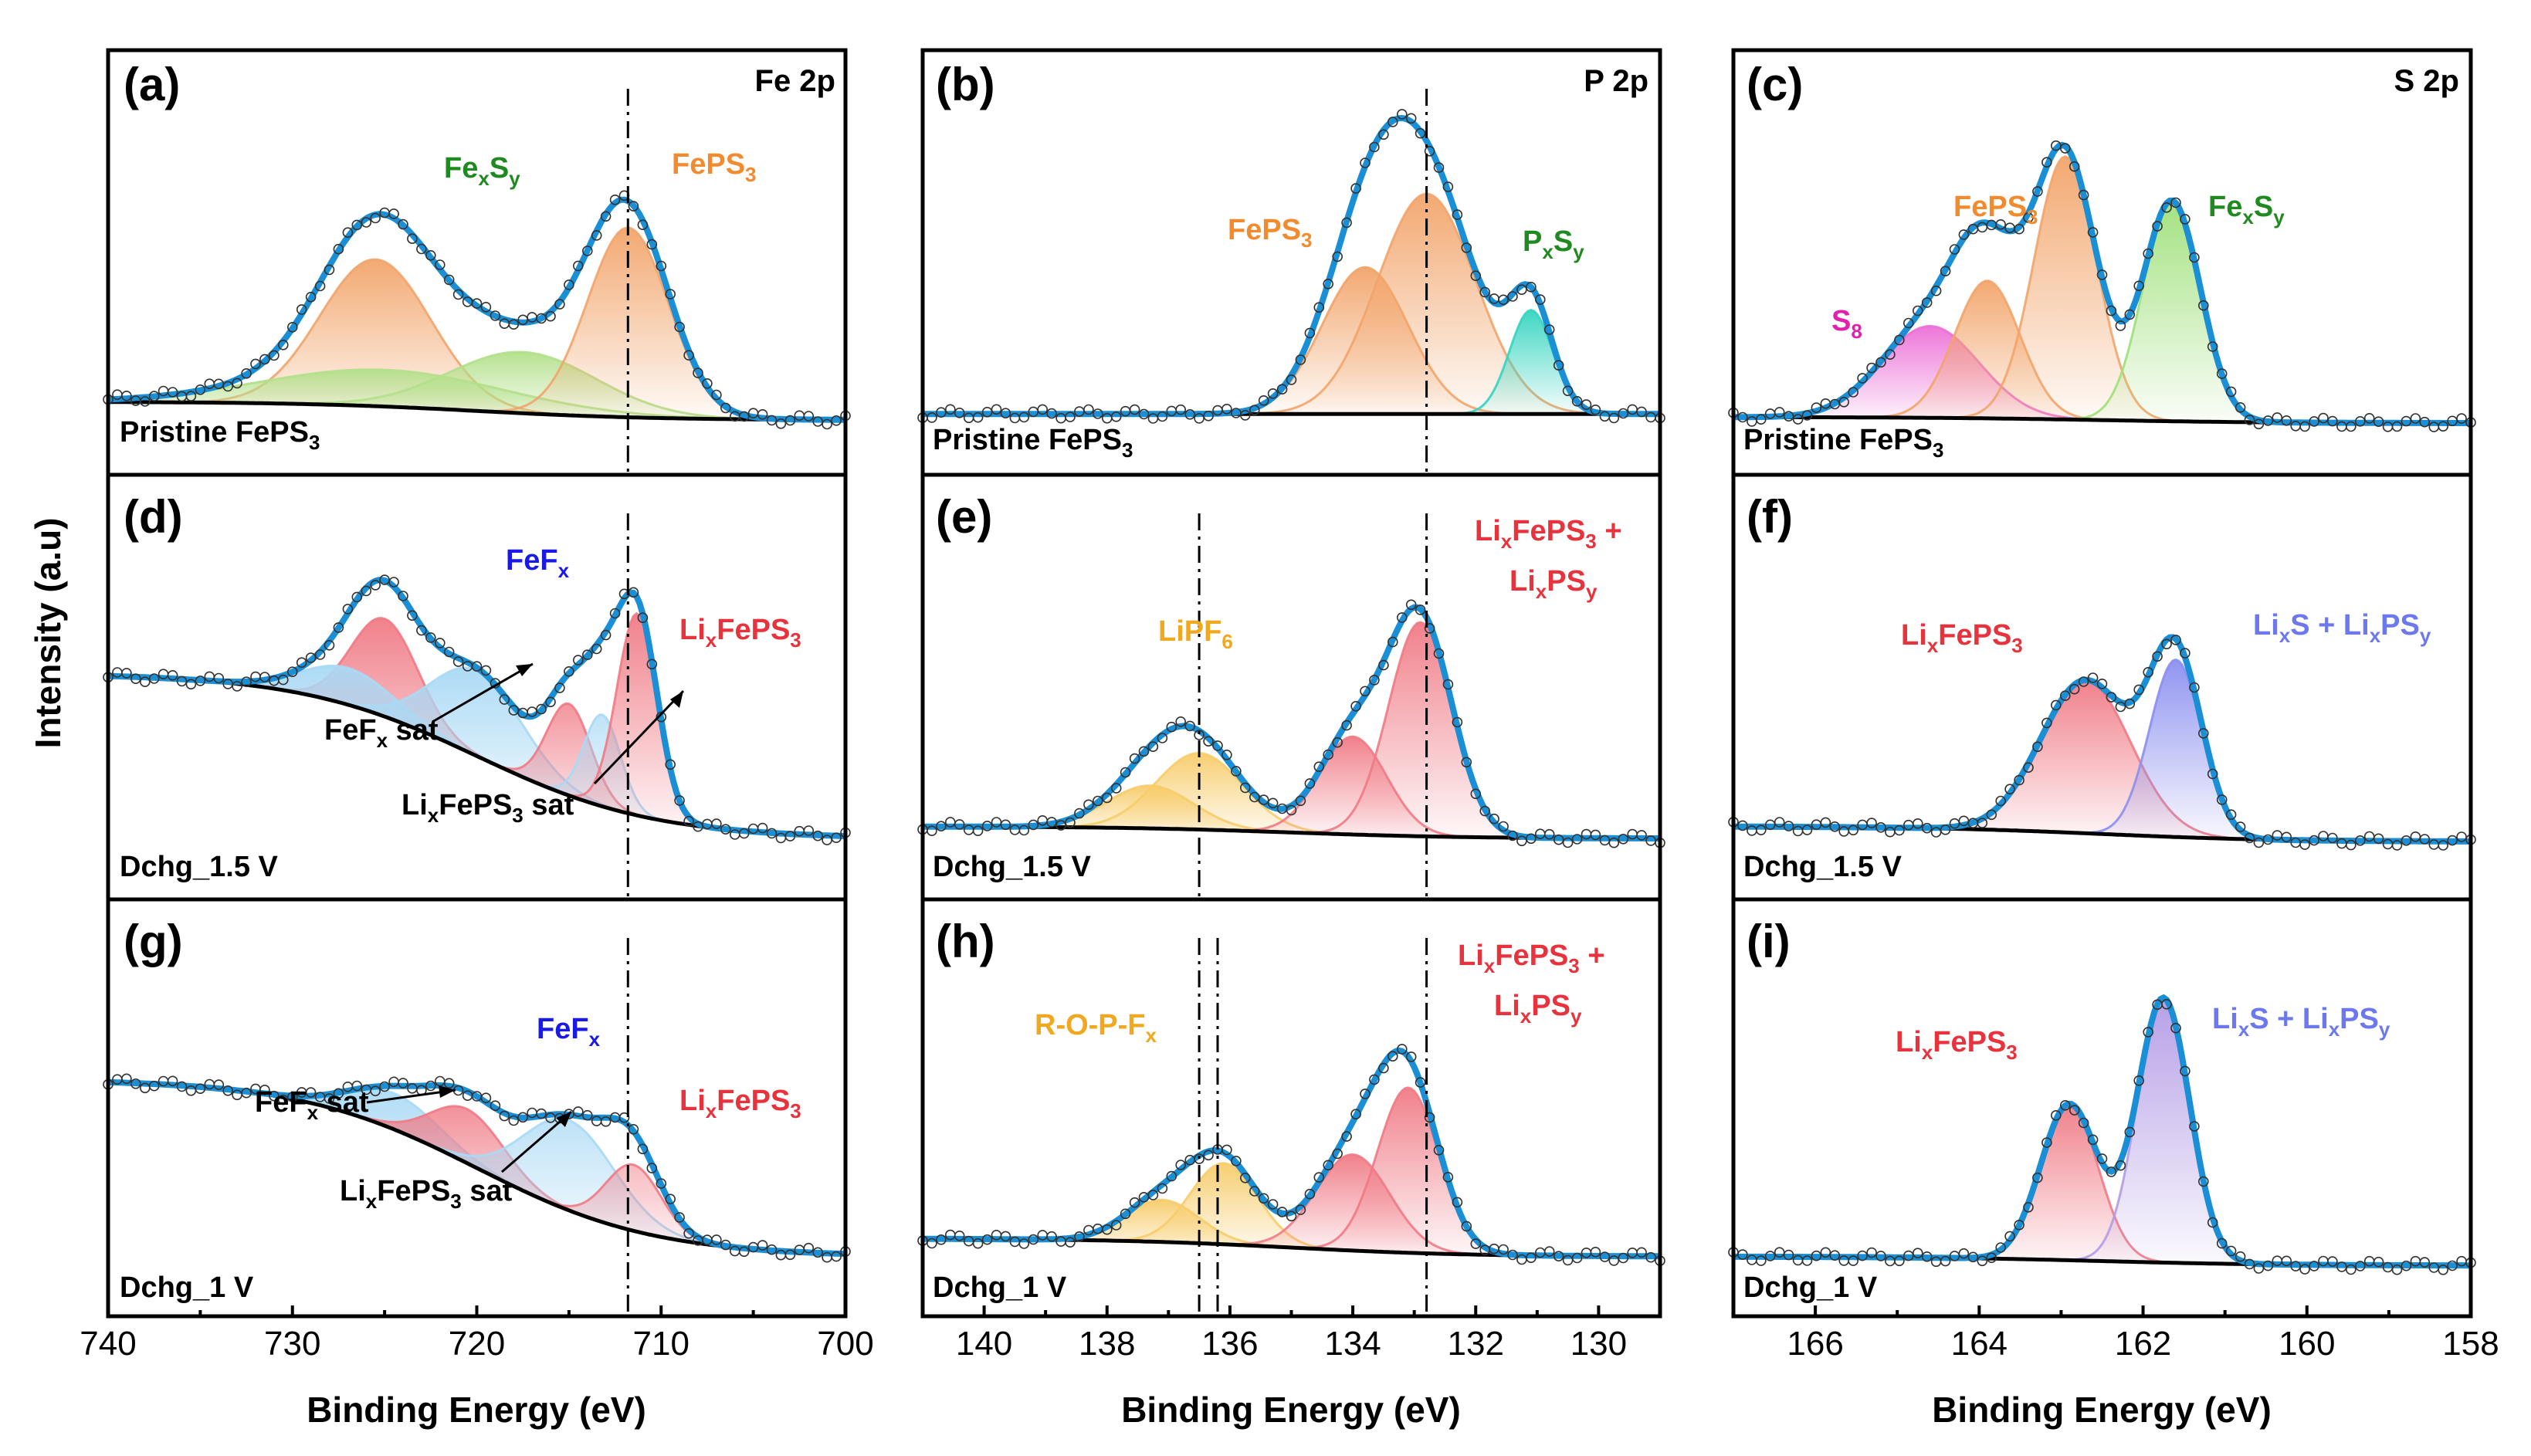 The image size is (2531, 1456). Describe the element at coordinates (477, 1127) in the screenshot. I see `panel-plot-g` at that location.